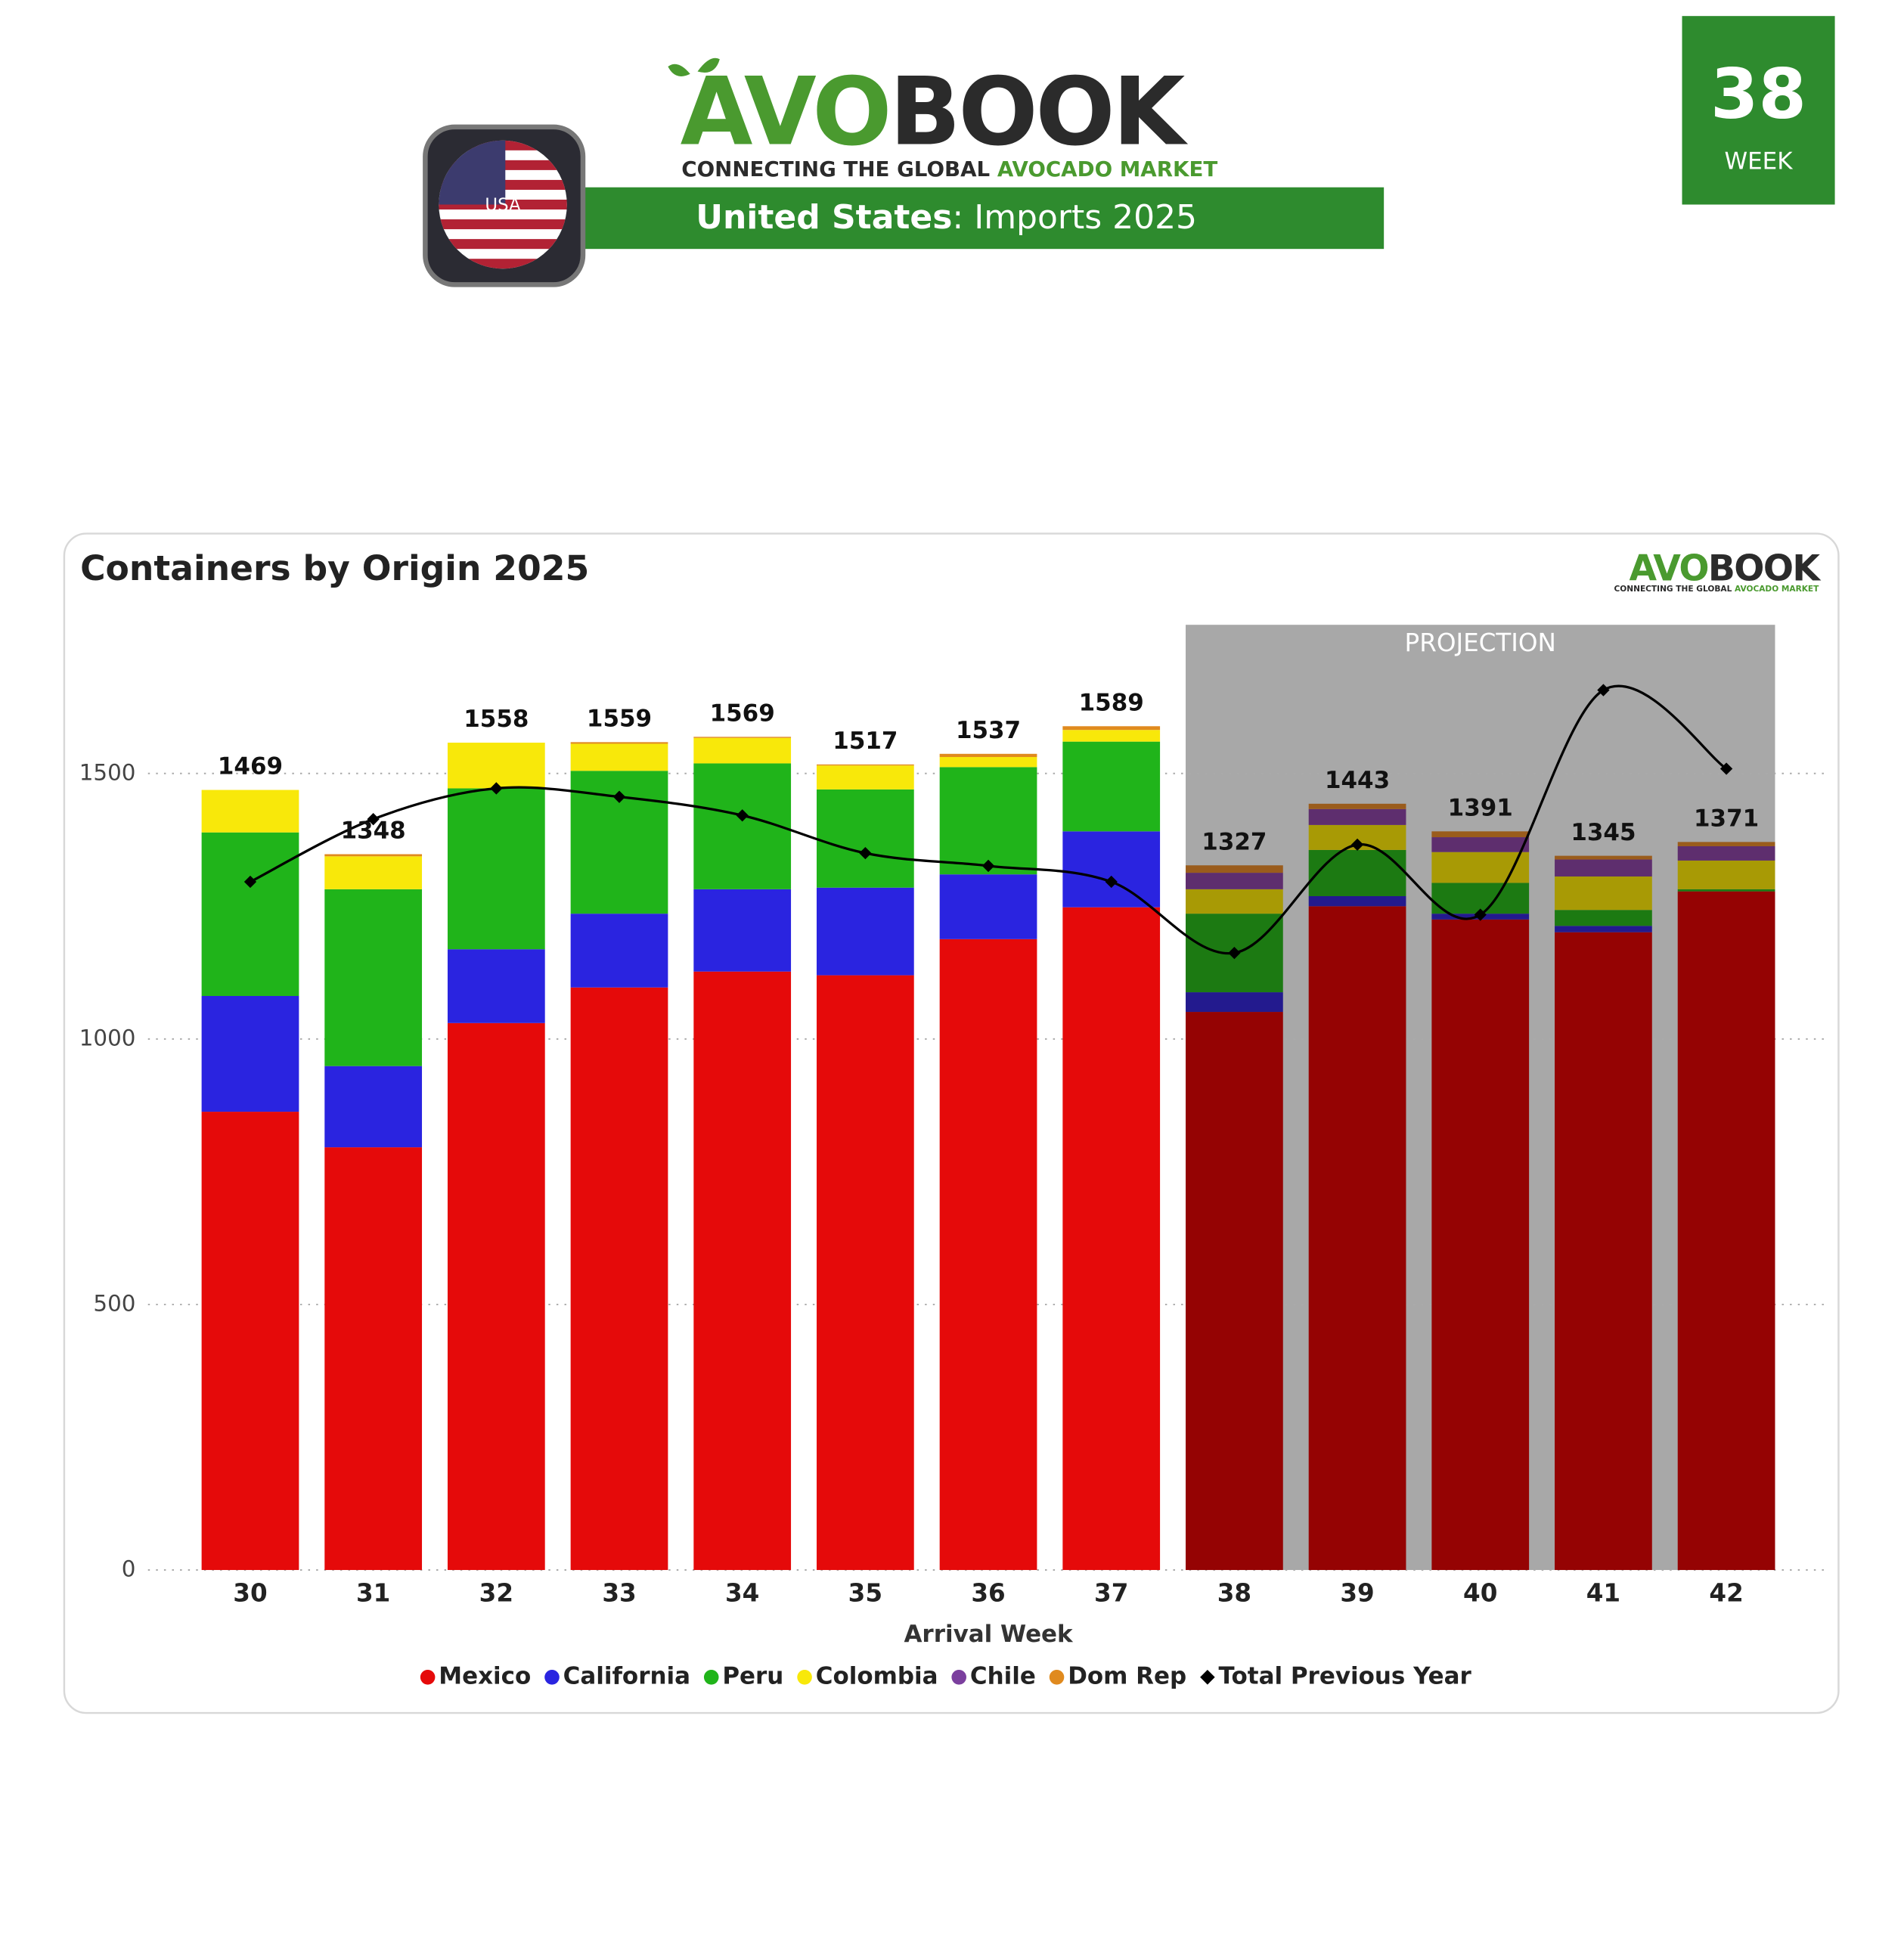  I want to click on x-tick-label: 34, so click(742, 1594).